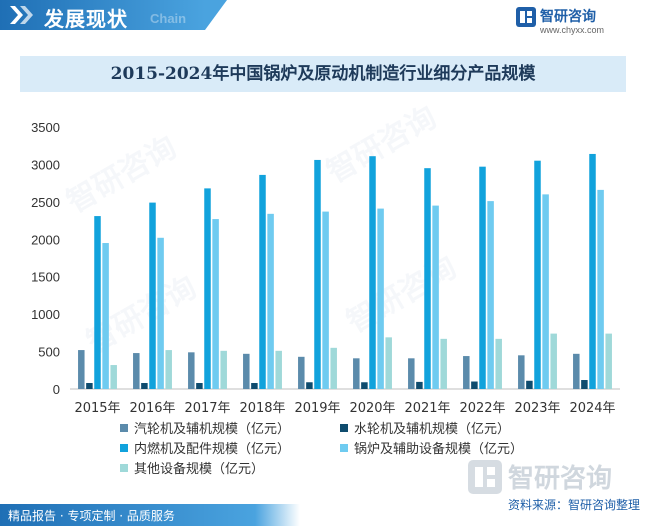  I want to click on chart-title: 2015-2024年中国锅炉及原动机制造行业细分产品规模, so click(323, 74).